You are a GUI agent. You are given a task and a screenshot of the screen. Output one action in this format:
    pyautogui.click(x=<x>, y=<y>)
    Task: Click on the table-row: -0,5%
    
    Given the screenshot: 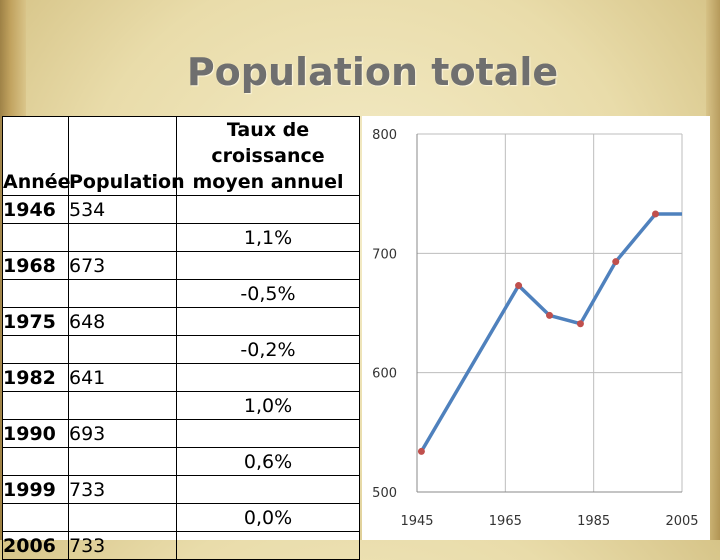 What is the action you would take?
    pyautogui.click(x=181, y=293)
    